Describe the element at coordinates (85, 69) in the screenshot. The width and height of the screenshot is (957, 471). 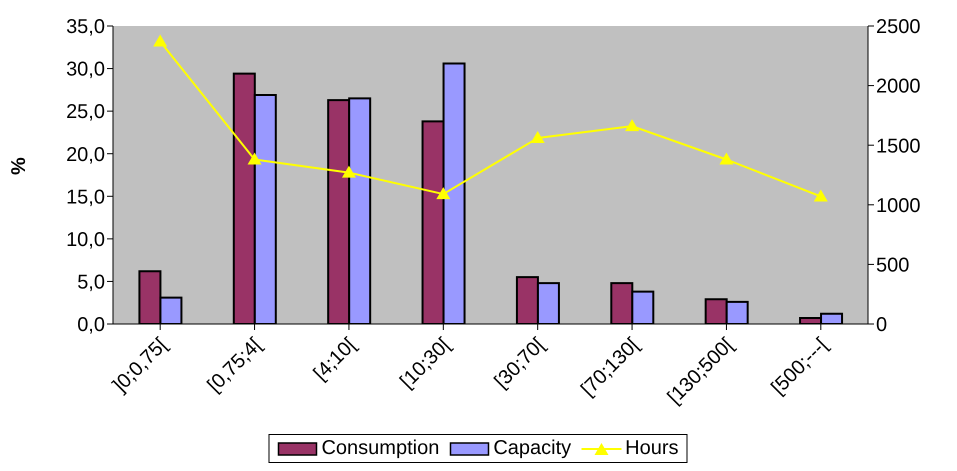
I see `y-tick-label: 30,0` at that location.